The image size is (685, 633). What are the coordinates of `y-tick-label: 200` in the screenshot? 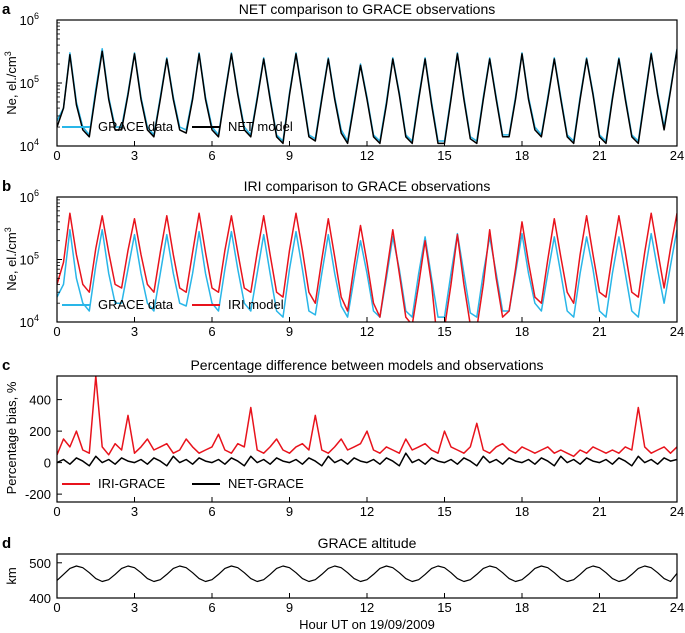 It's located at (40, 431).